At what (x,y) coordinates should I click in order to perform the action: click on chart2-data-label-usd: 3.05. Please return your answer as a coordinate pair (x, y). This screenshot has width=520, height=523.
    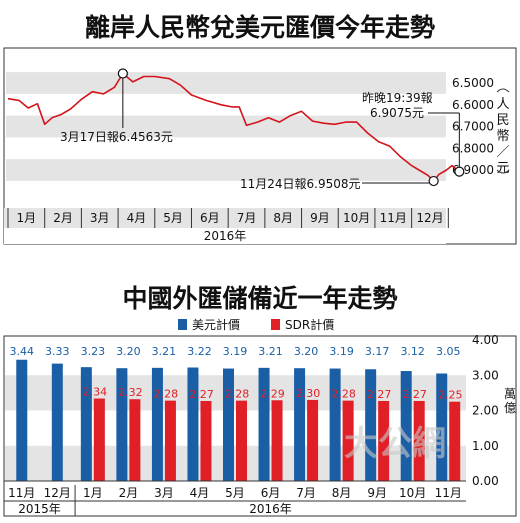
    Looking at the image, I should click on (448, 351).